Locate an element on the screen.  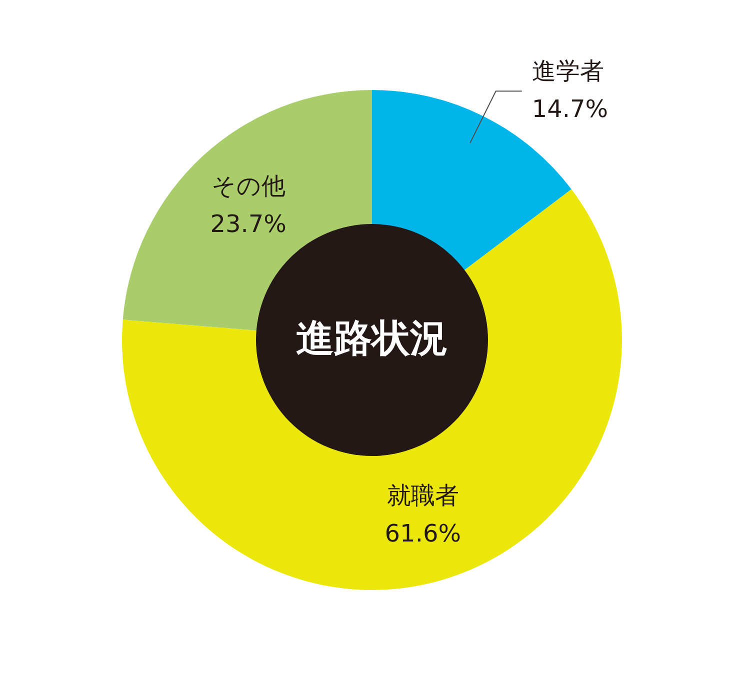
slice-label: その他 is located at coordinates (248, 186).